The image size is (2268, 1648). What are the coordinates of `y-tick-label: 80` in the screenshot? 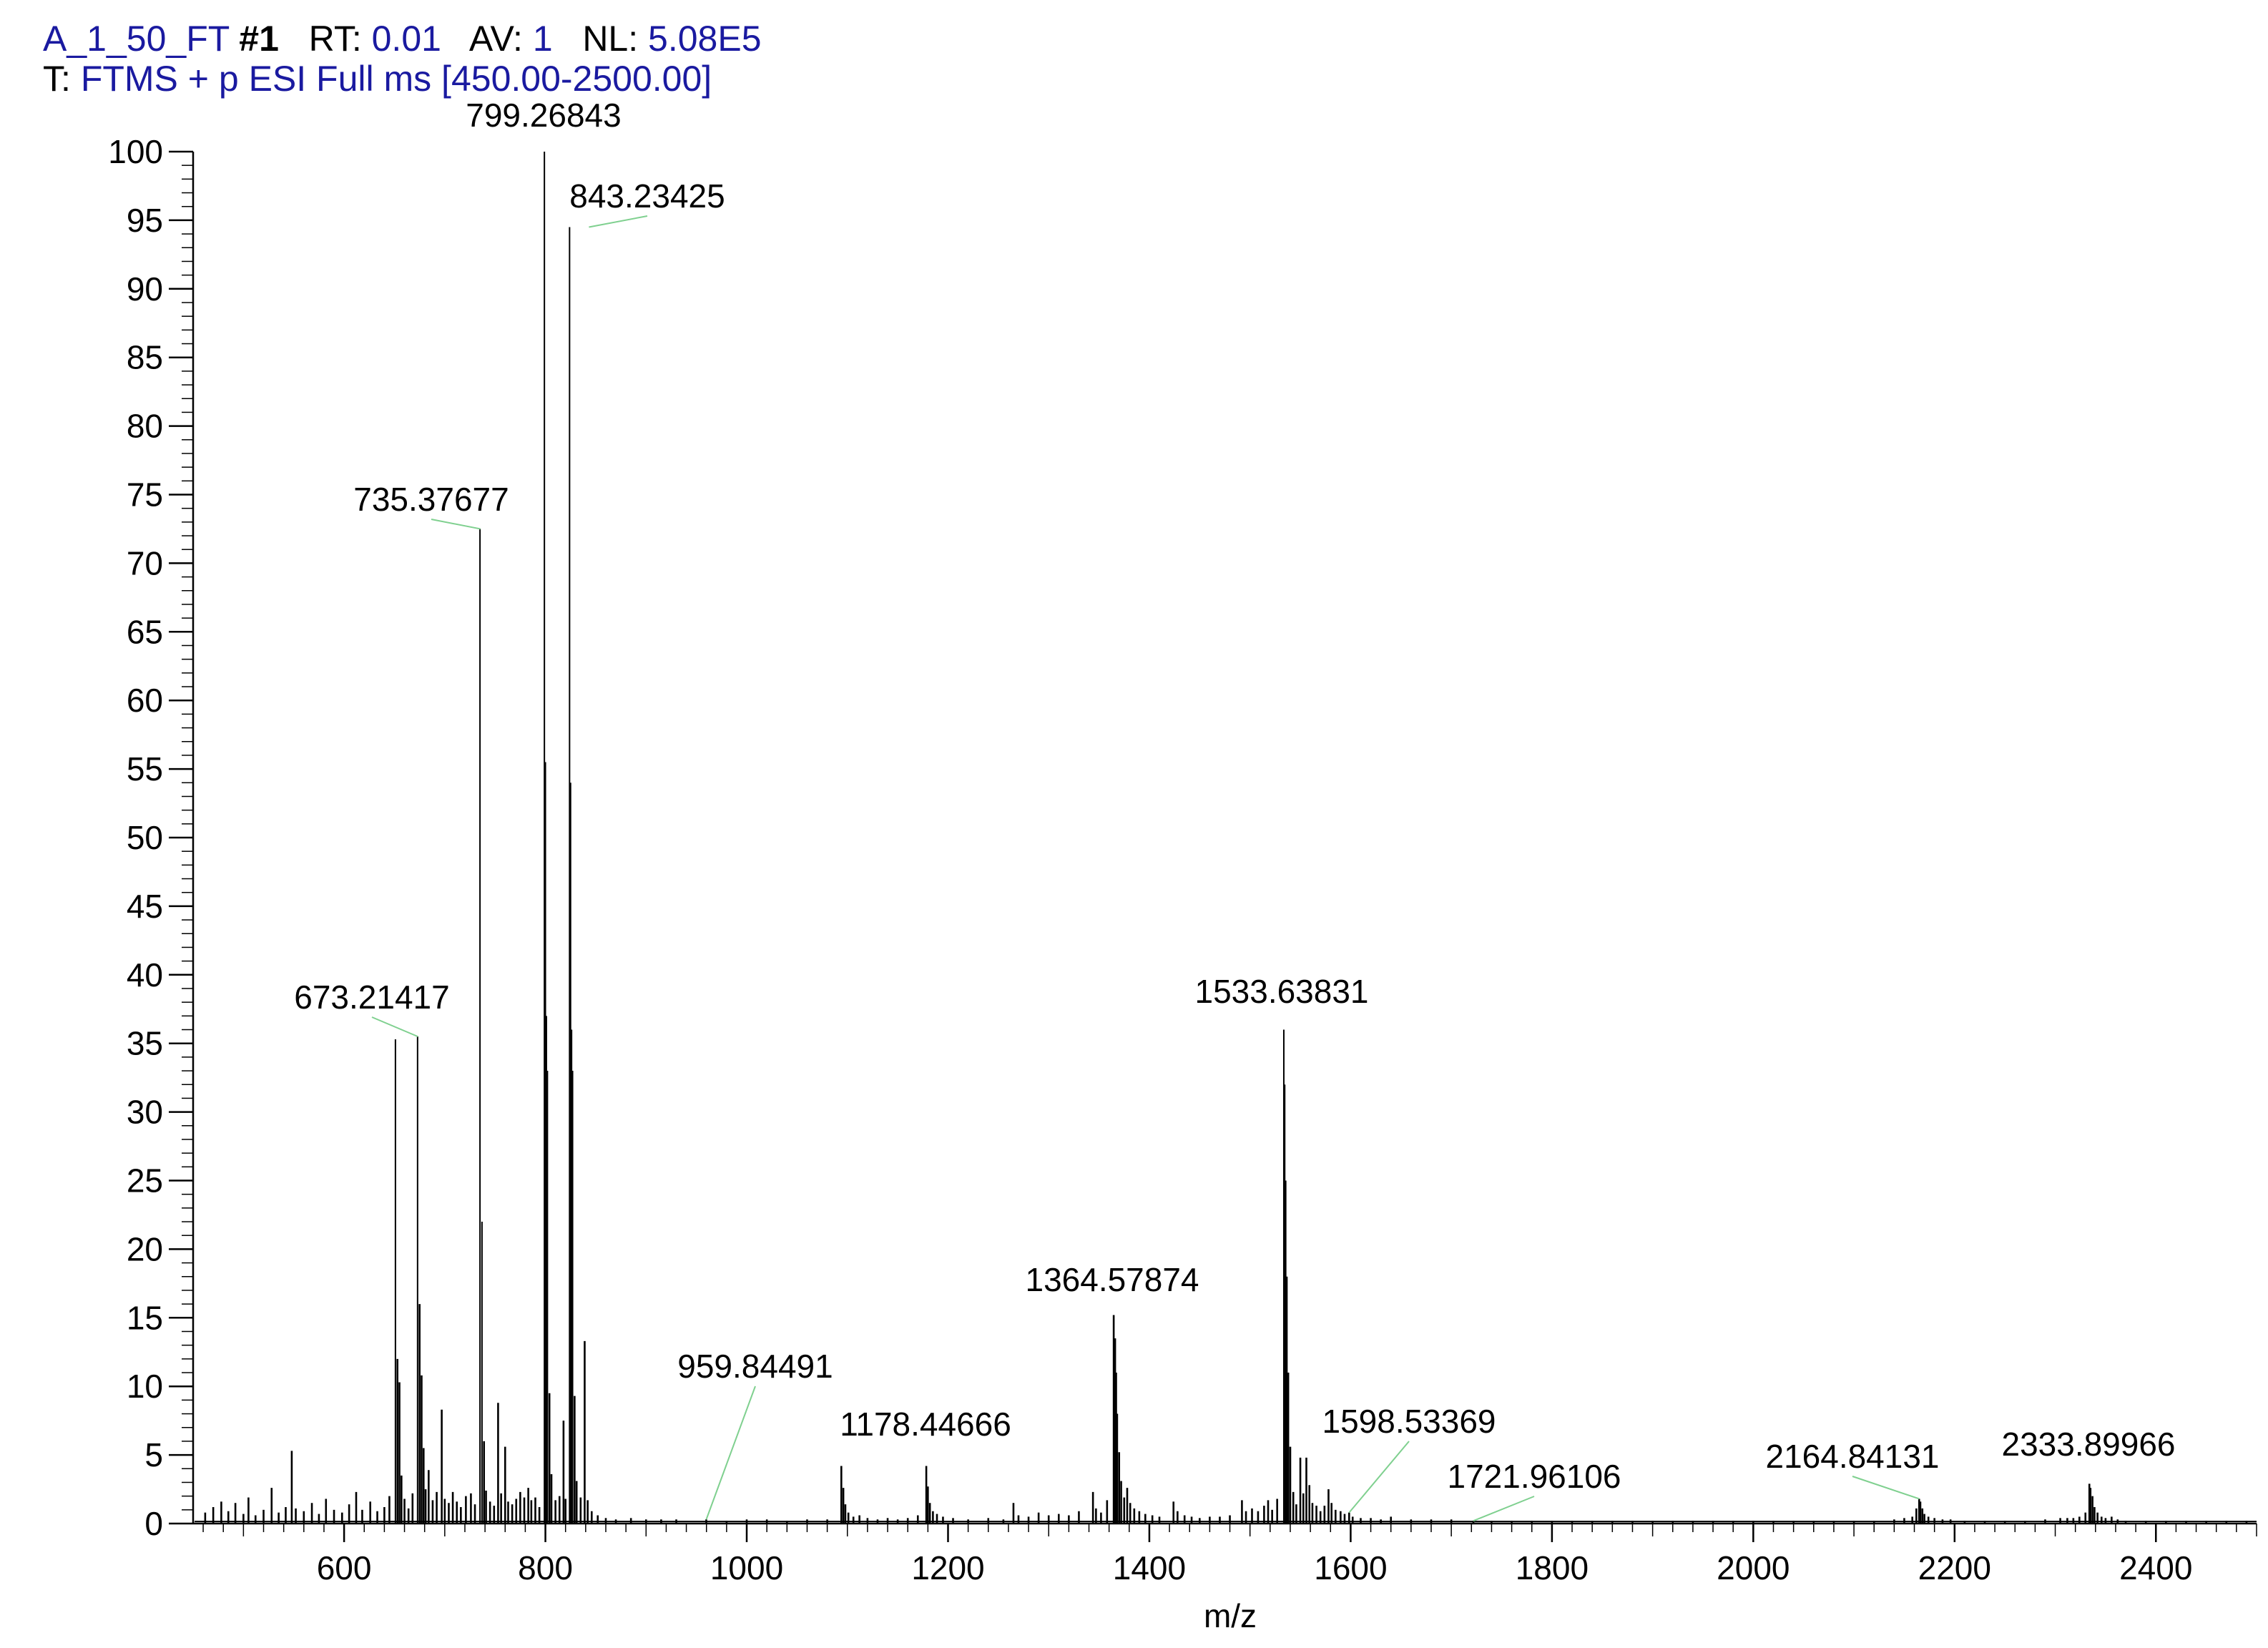 It's located at (145, 427).